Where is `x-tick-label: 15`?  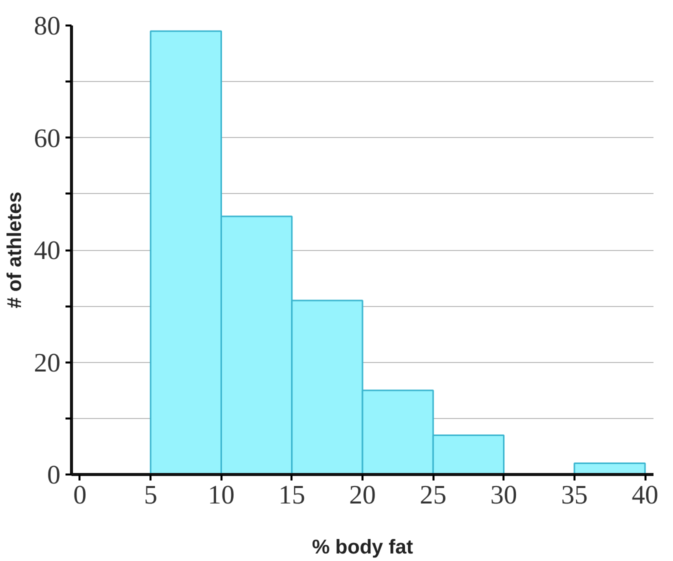
x-tick-label: 15 is located at coordinates (292, 495).